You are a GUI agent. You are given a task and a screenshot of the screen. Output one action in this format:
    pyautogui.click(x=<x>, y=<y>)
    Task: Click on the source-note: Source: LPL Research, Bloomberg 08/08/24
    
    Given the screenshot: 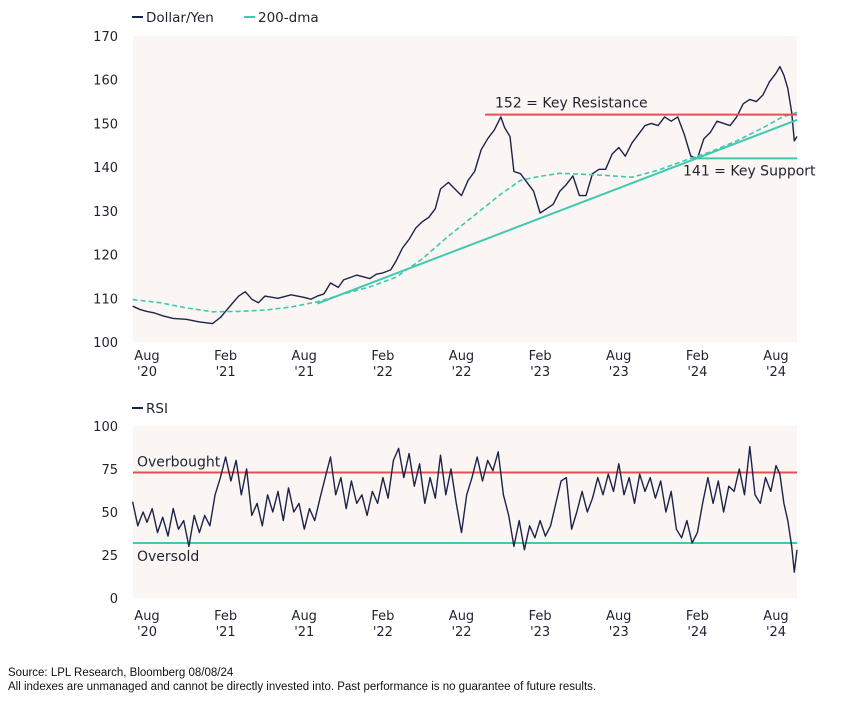 What is the action you would take?
    pyautogui.click(x=121, y=673)
    